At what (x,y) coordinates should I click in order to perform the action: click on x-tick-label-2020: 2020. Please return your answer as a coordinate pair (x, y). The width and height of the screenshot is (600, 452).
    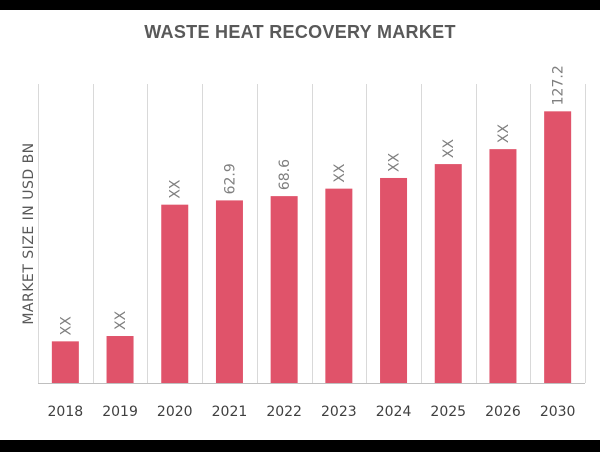
    Looking at the image, I should click on (175, 412).